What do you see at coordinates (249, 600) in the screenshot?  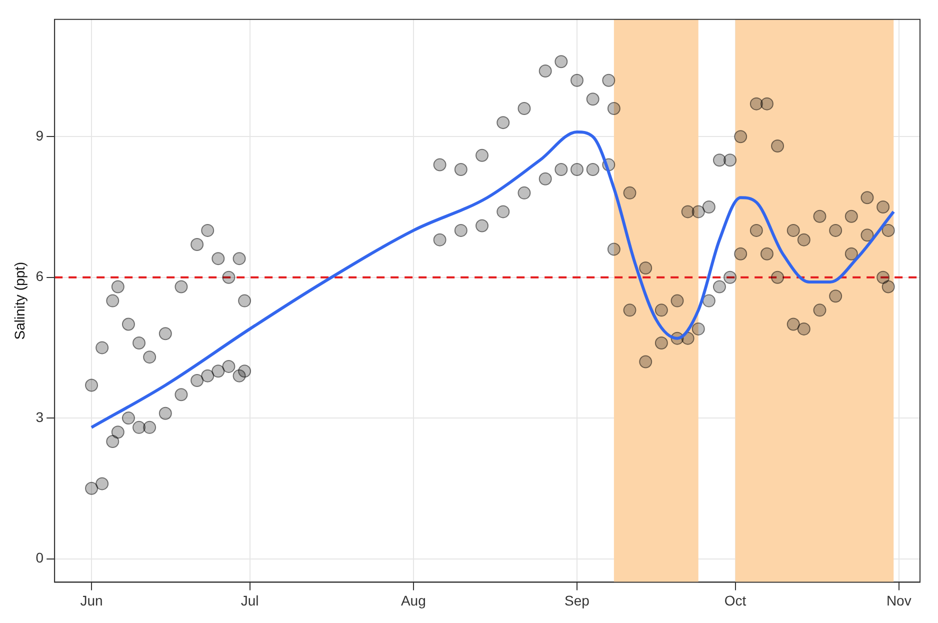 I see `x-tick-label: Jul` at bounding box center [249, 600].